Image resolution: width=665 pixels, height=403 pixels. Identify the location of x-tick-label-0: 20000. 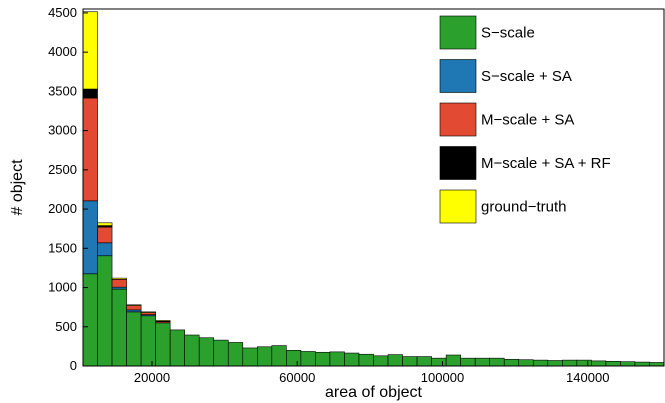
(152, 377).